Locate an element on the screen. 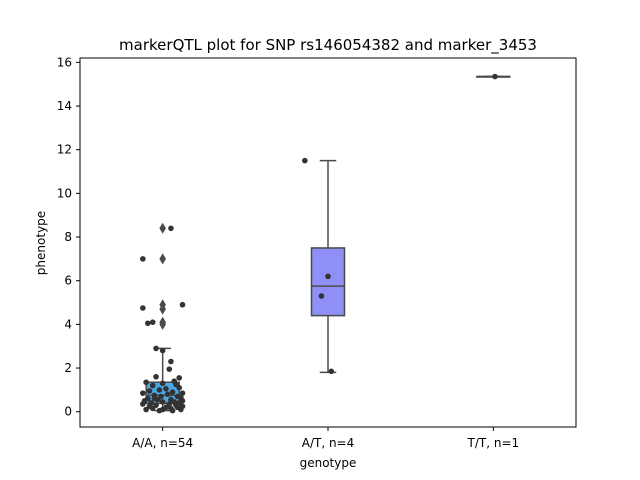  x-axis-label: genotype is located at coordinates (328, 463).